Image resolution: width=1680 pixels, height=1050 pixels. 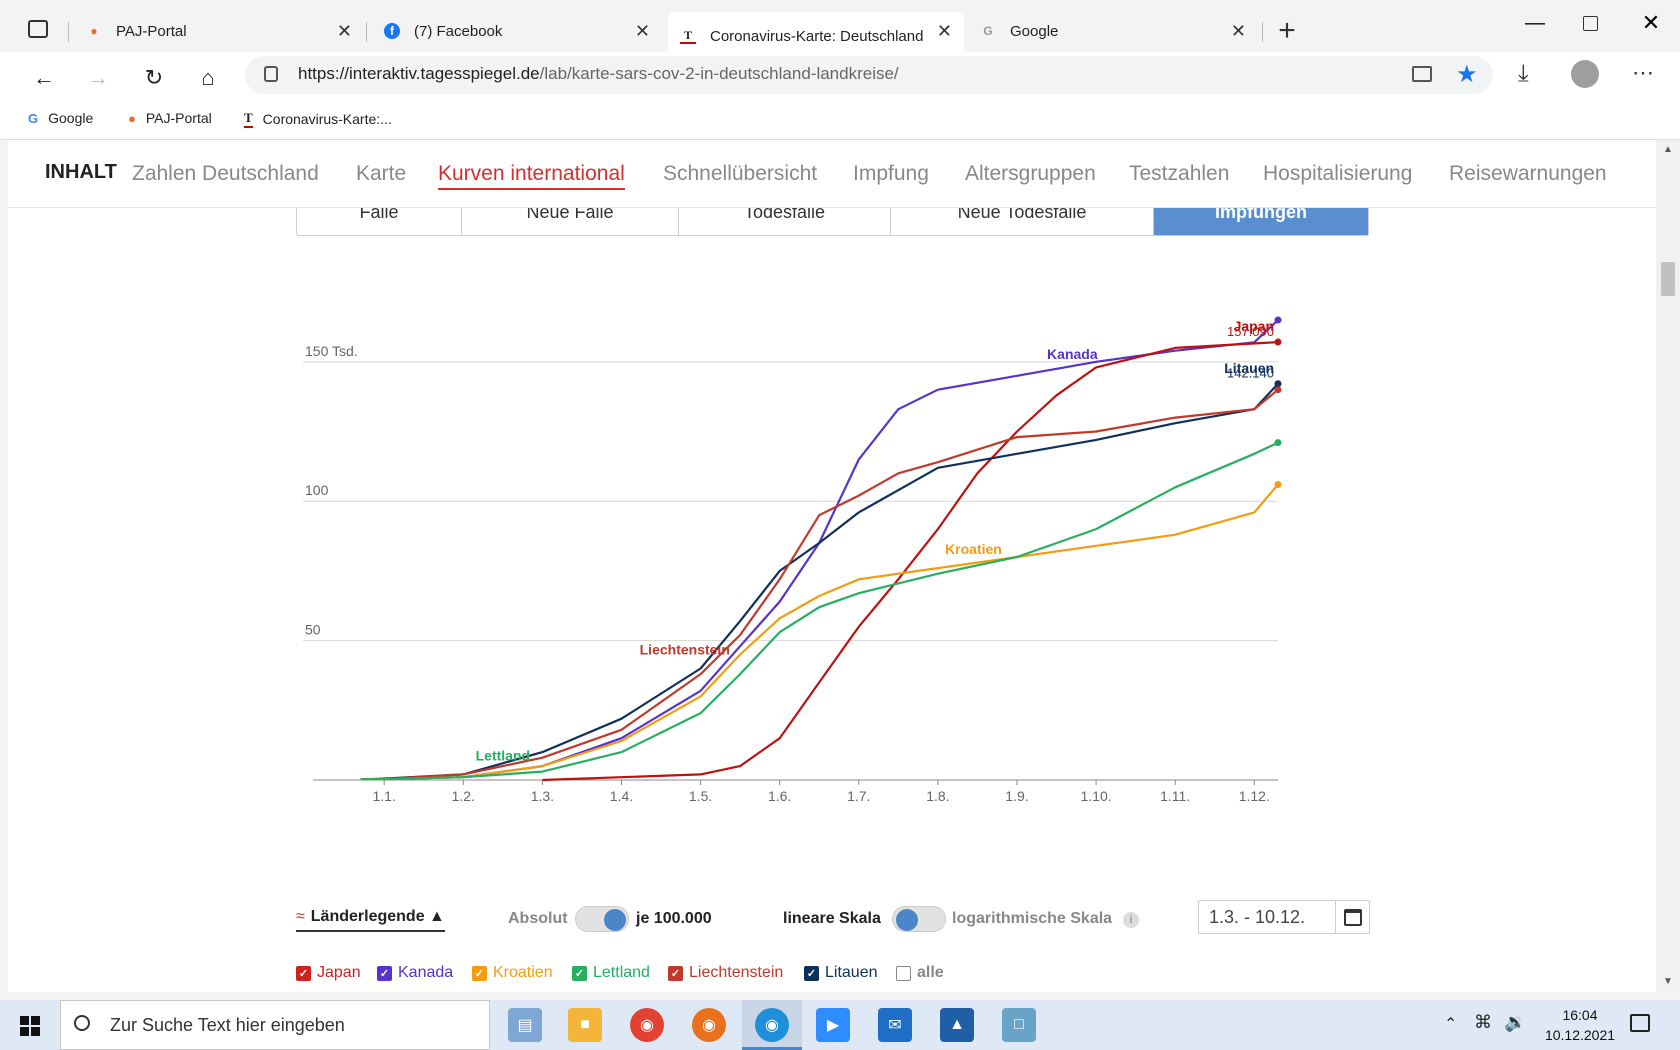 What do you see at coordinates (1249, 368) in the screenshot?
I see `series-name-label: Litauen` at bounding box center [1249, 368].